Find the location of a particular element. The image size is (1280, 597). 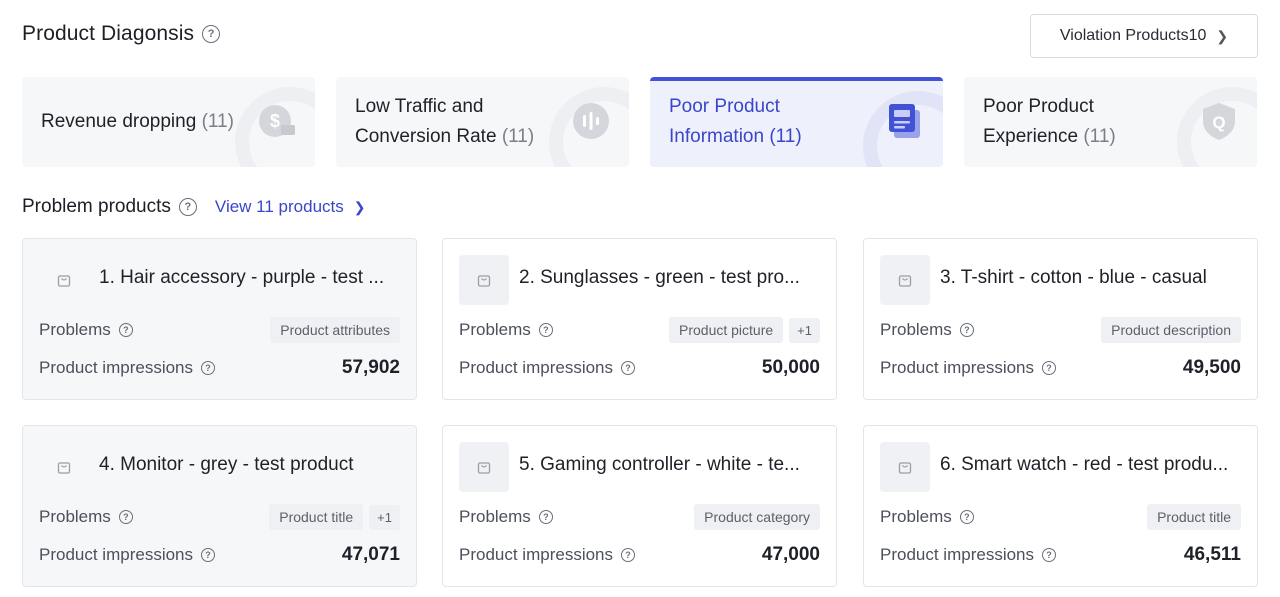

problem-tags: Product title +1 is located at coordinates (334, 517).